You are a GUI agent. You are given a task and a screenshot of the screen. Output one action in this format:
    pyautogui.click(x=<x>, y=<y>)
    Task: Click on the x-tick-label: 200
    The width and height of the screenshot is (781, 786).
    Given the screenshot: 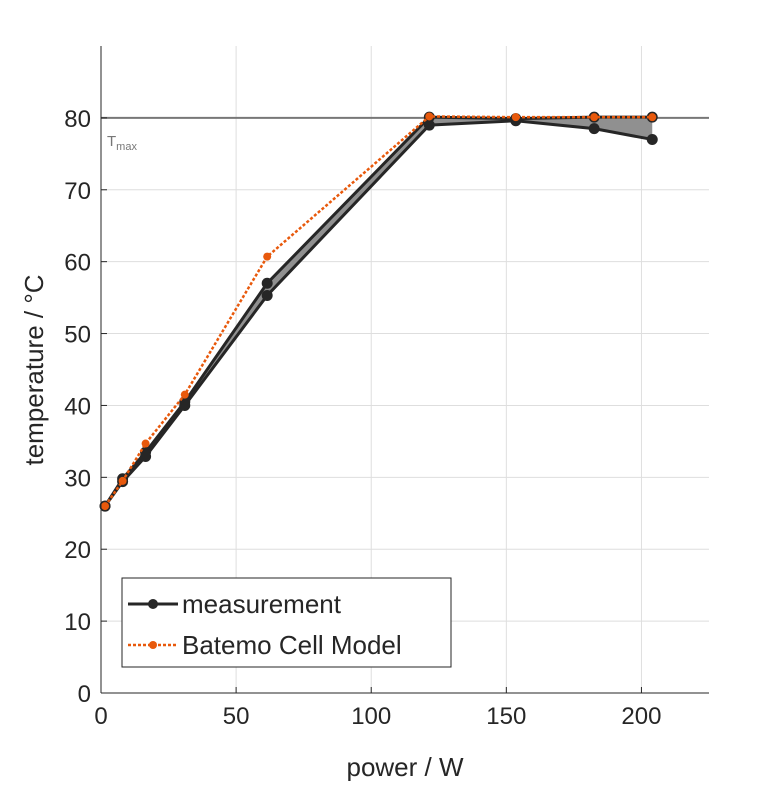 What is the action you would take?
    pyautogui.click(x=641, y=716)
    